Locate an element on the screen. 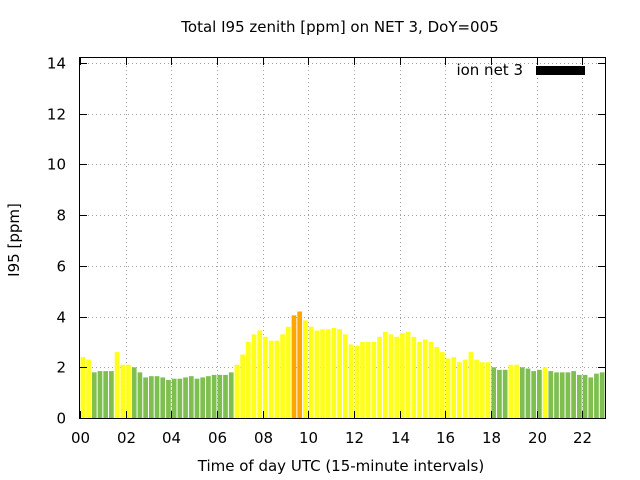  y-tick-label: 14 is located at coordinates (56, 64).